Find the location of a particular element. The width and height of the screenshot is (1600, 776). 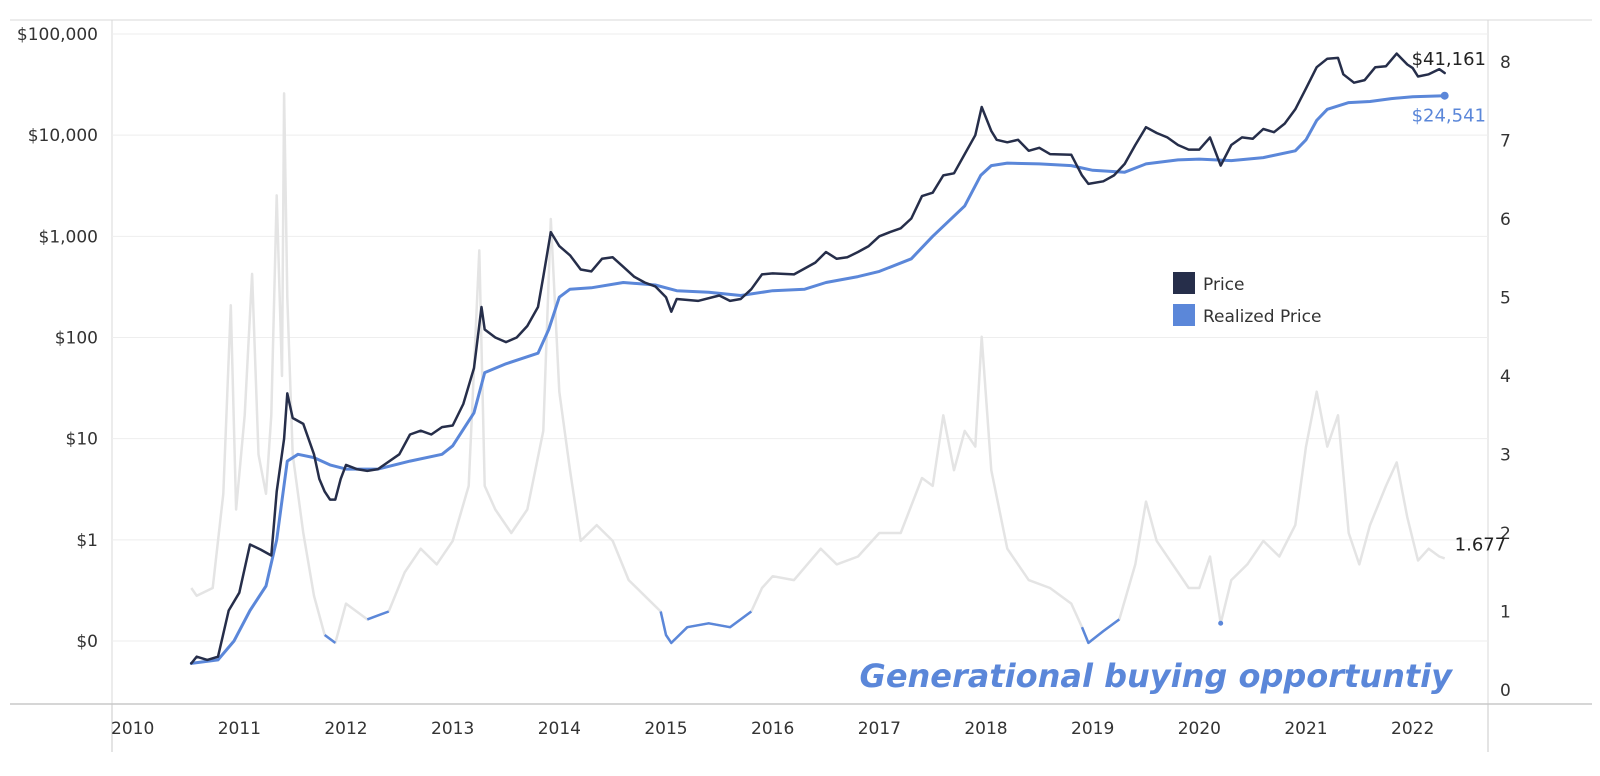

legend-label-price: Price is located at coordinates (1223, 285).